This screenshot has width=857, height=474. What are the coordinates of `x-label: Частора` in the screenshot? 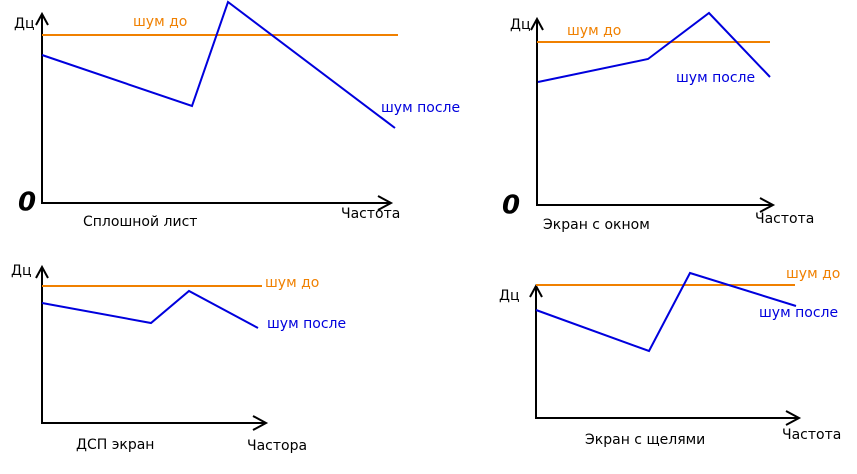 It's located at (277, 446).